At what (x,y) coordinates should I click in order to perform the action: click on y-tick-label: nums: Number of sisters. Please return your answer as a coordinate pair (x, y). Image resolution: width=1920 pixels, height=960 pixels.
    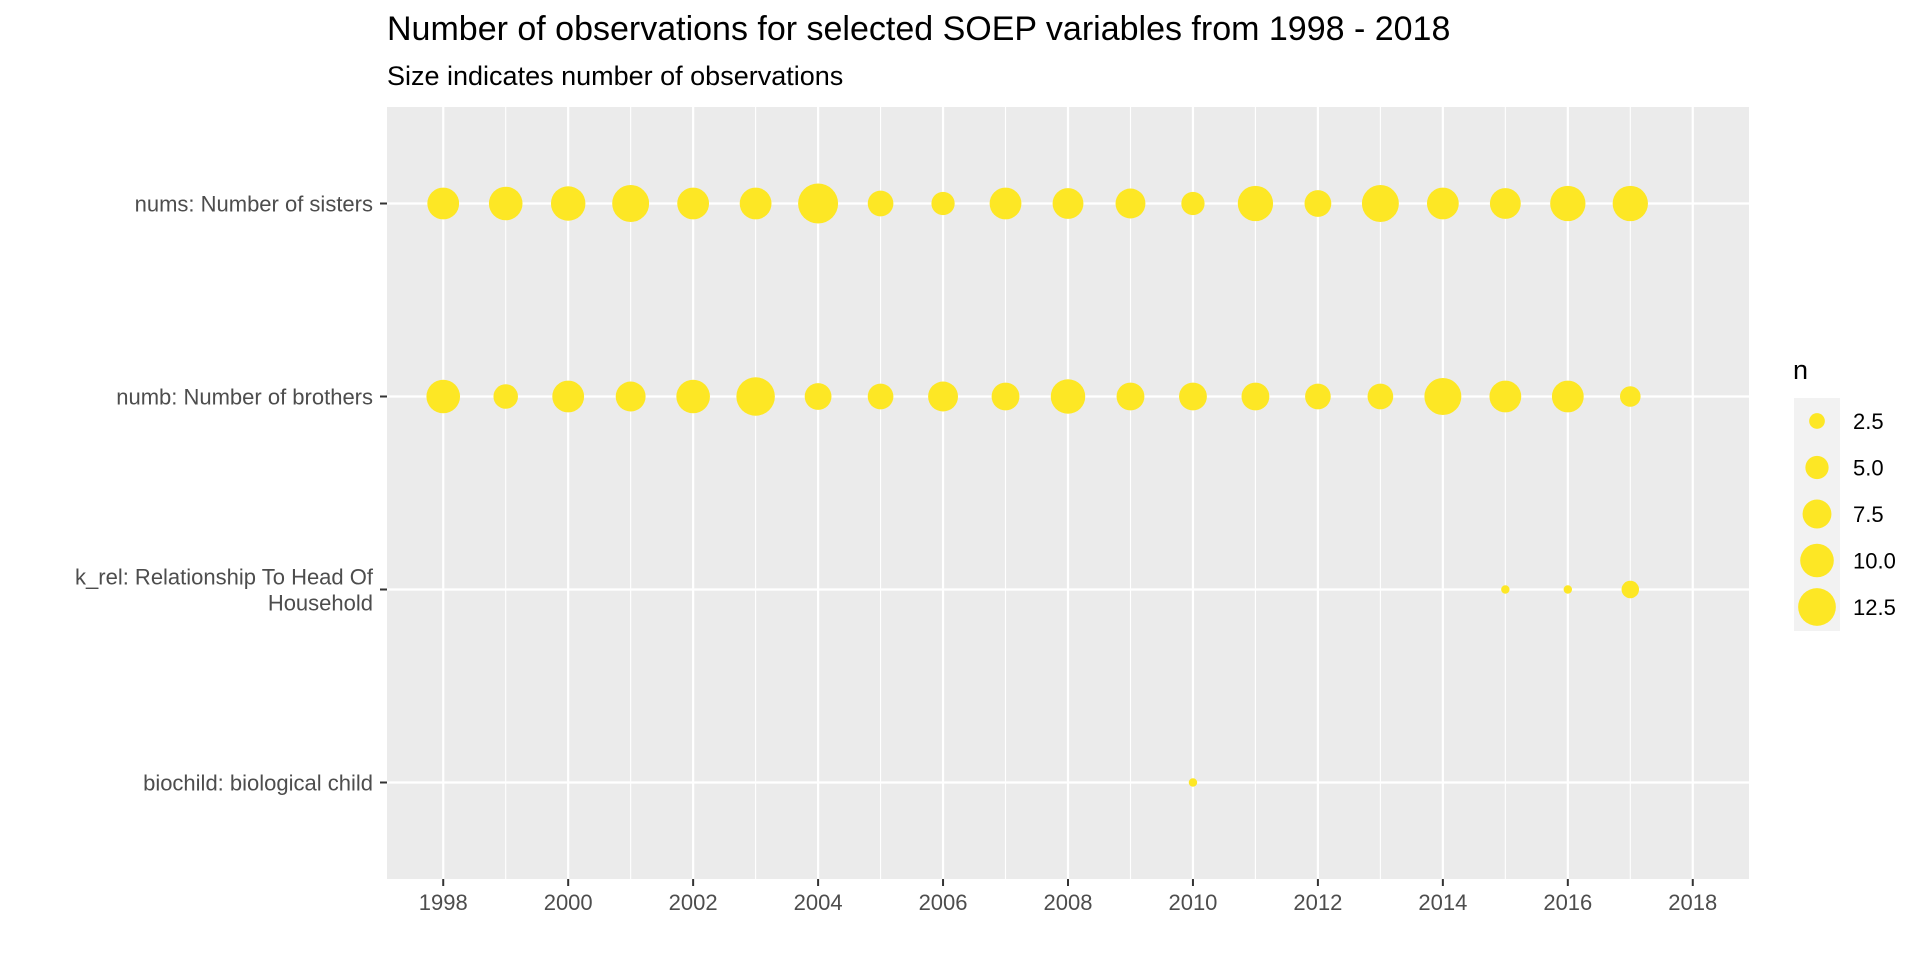
    Looking at the image, I should click on (254, 204).